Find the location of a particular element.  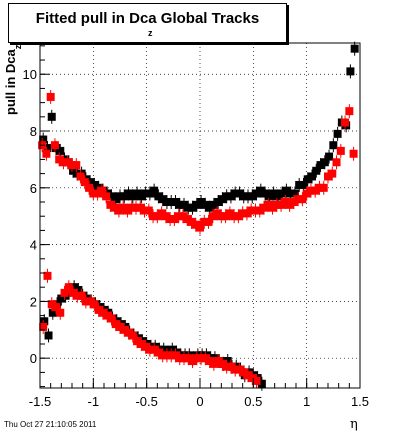

x-tick-label: 0.5 is located at coordinates (253, 401).